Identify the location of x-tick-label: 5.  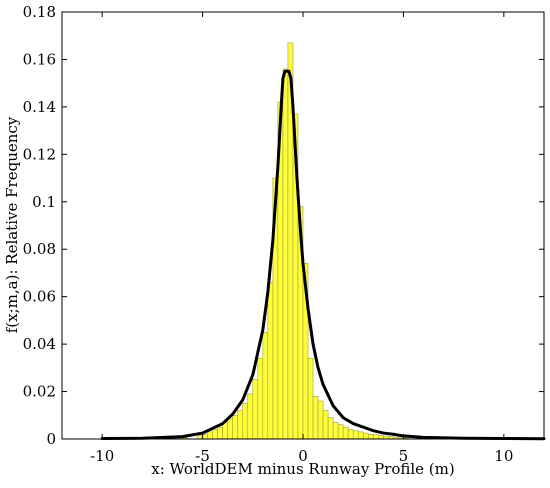
(404, 456).